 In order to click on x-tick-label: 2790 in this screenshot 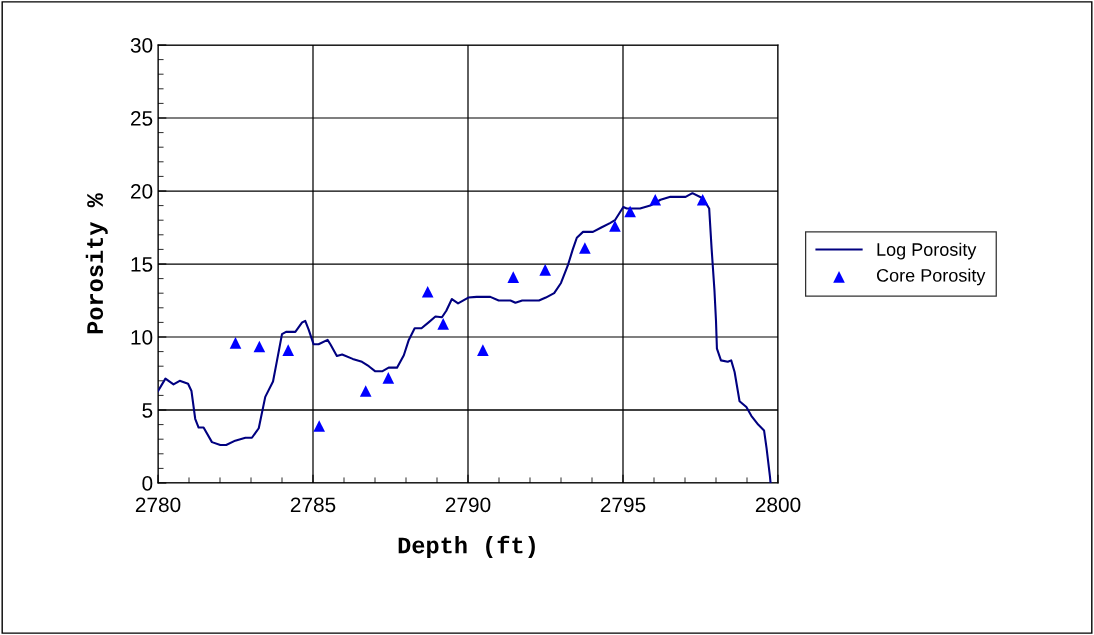, I will do `click(468, 505)`.